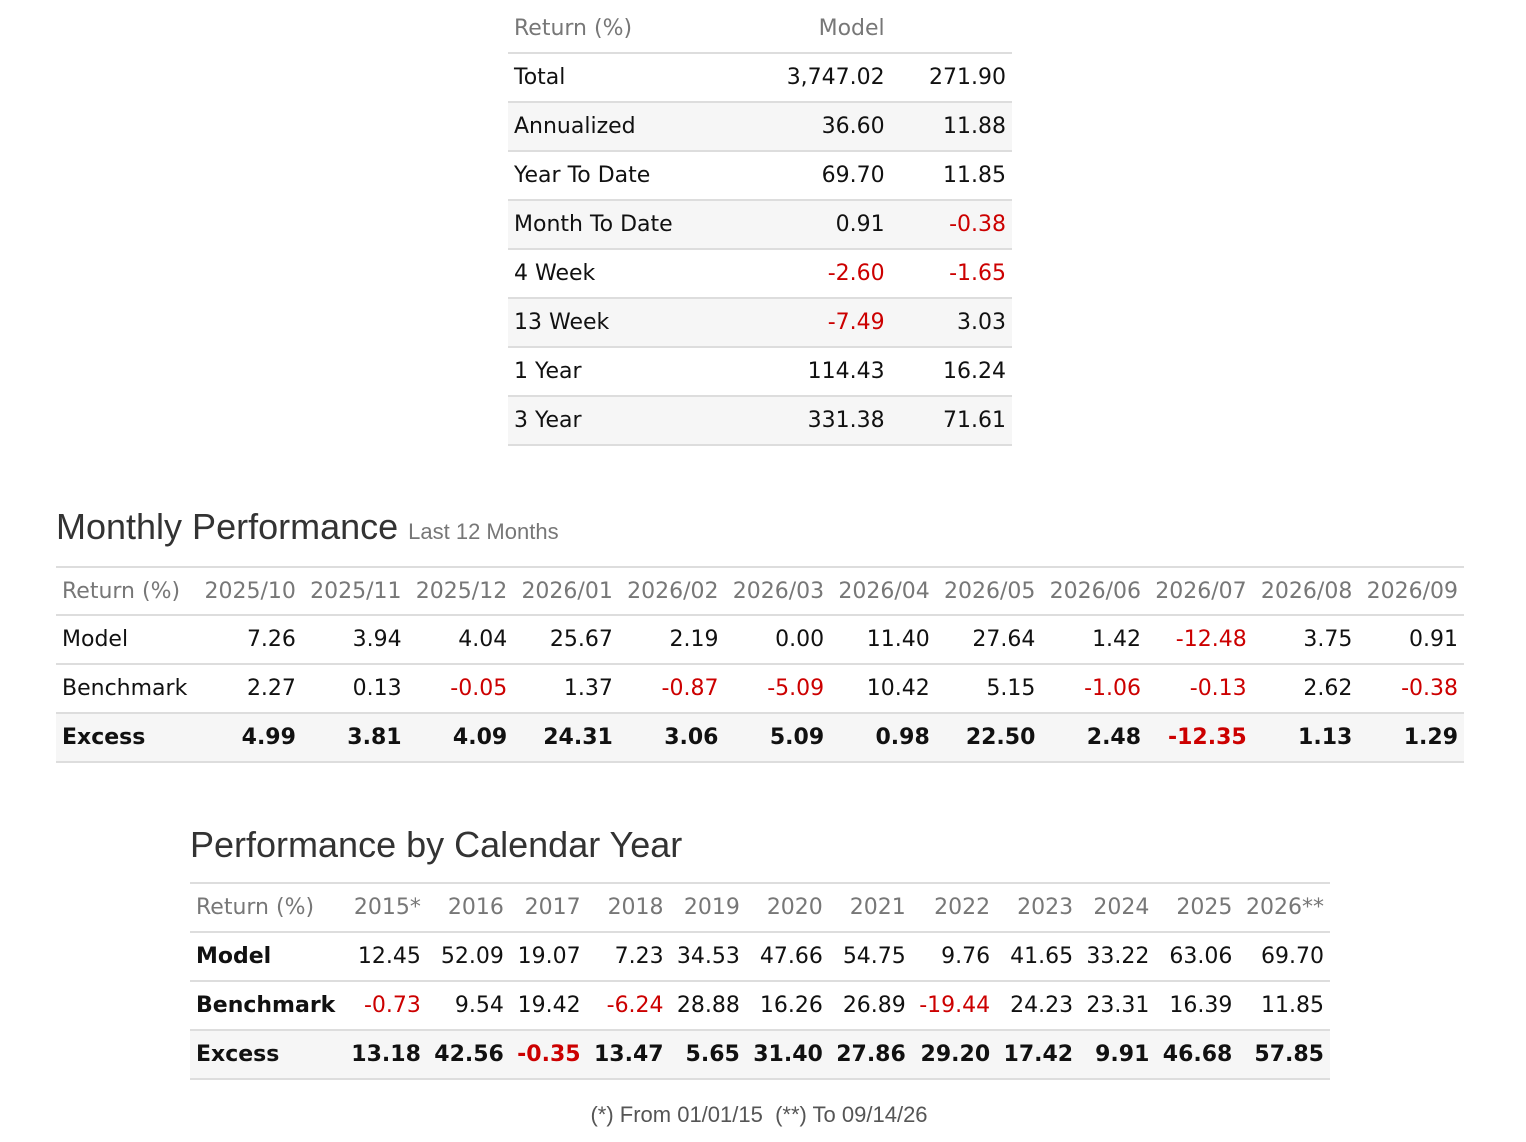 The height and width of the screenshot is (1142, 1526). I want to click on summary-row-label: 4 Week, so click(555, 273).